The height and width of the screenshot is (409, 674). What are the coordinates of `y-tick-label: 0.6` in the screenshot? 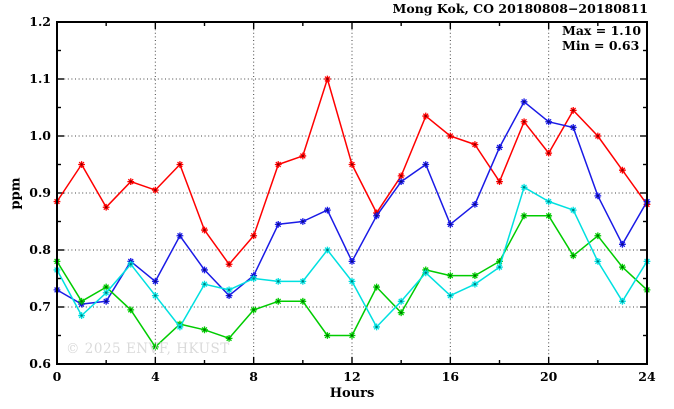 It's located at (40, 363).